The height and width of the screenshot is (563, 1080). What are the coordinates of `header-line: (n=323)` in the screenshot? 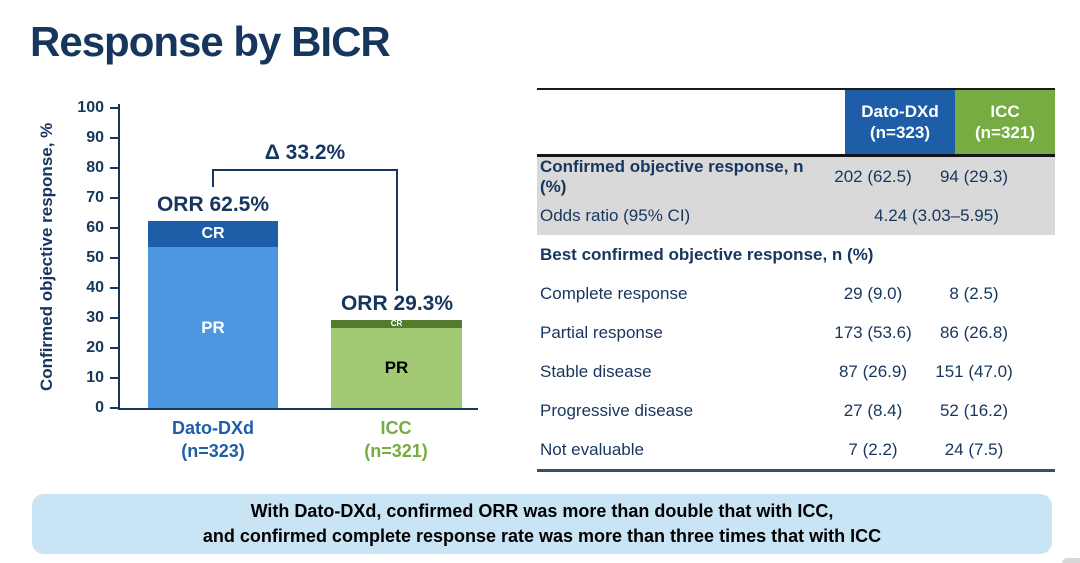 It's located at (900, 132).